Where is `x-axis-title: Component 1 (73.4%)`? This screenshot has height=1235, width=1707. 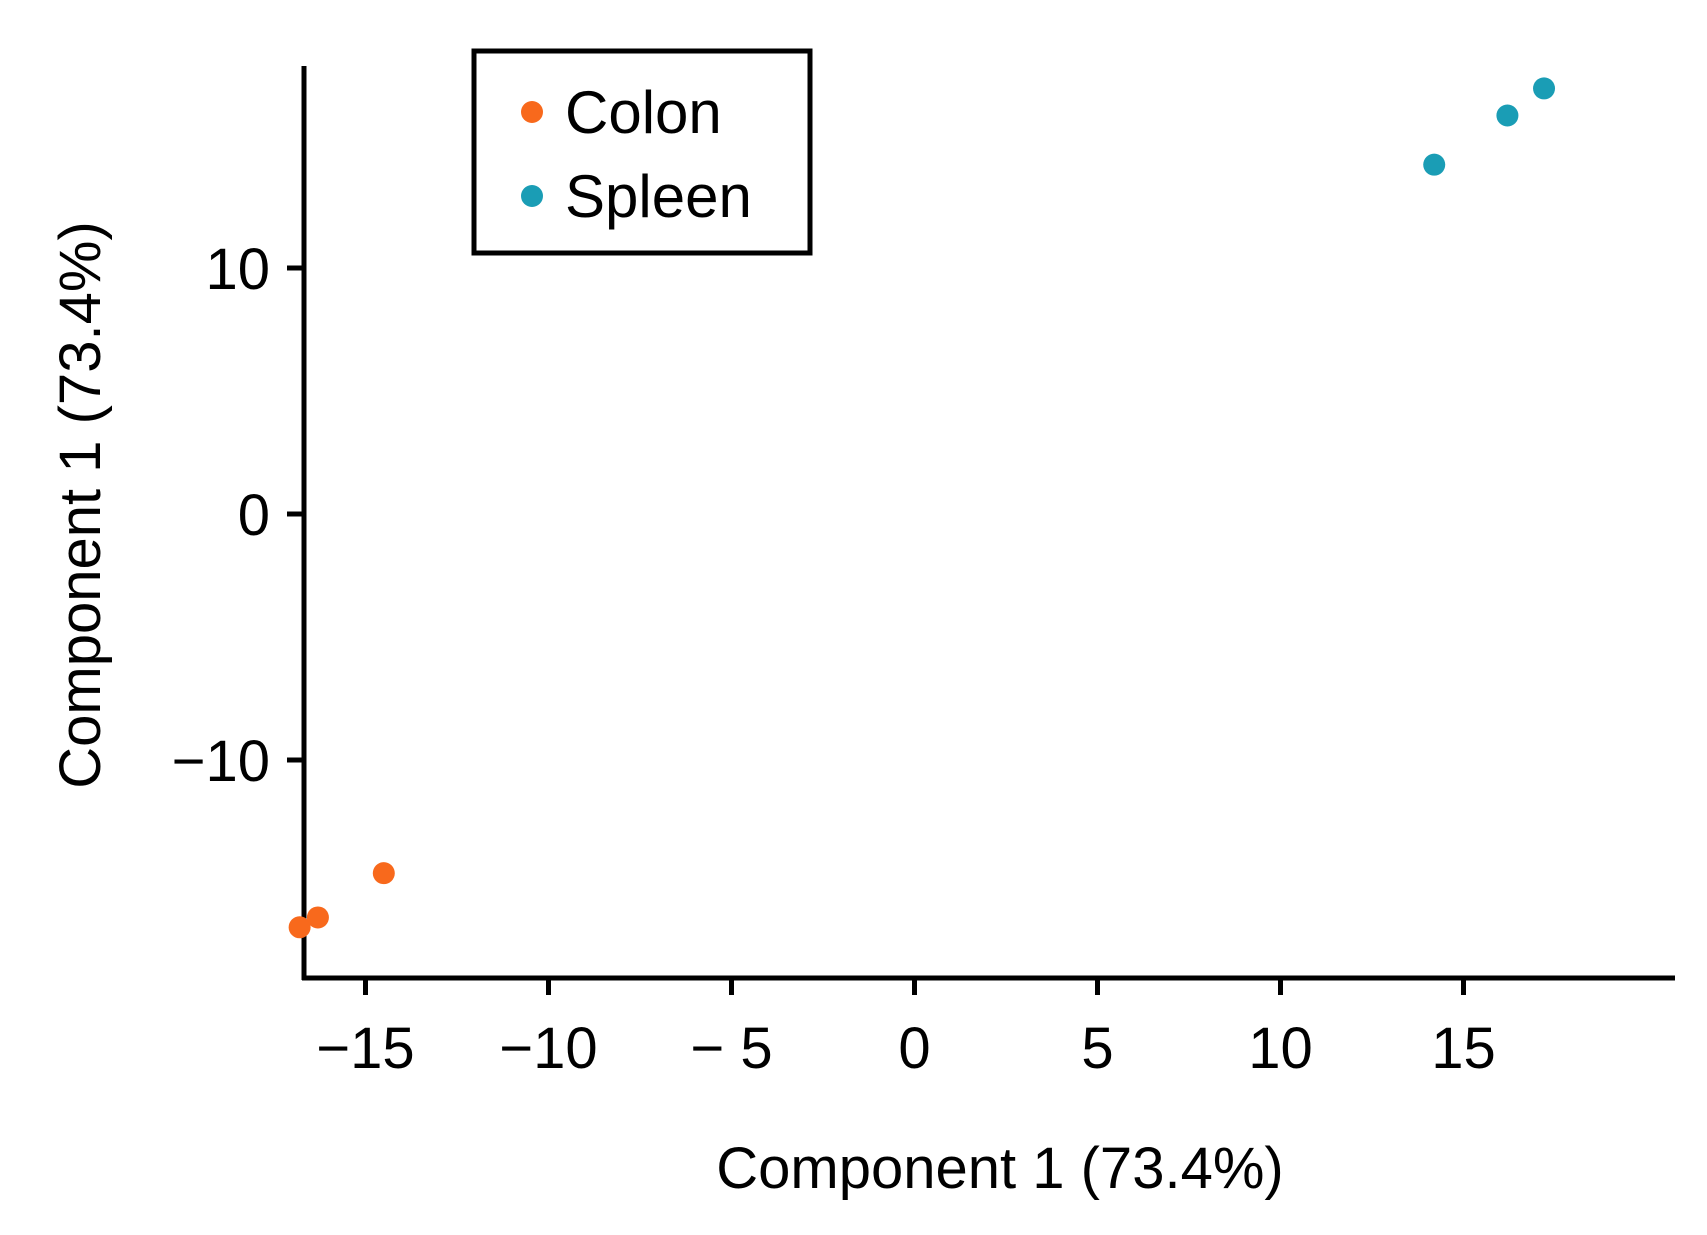
x-axis-title: Component 1 (73.4%) is located at coordinates (999, 1168).